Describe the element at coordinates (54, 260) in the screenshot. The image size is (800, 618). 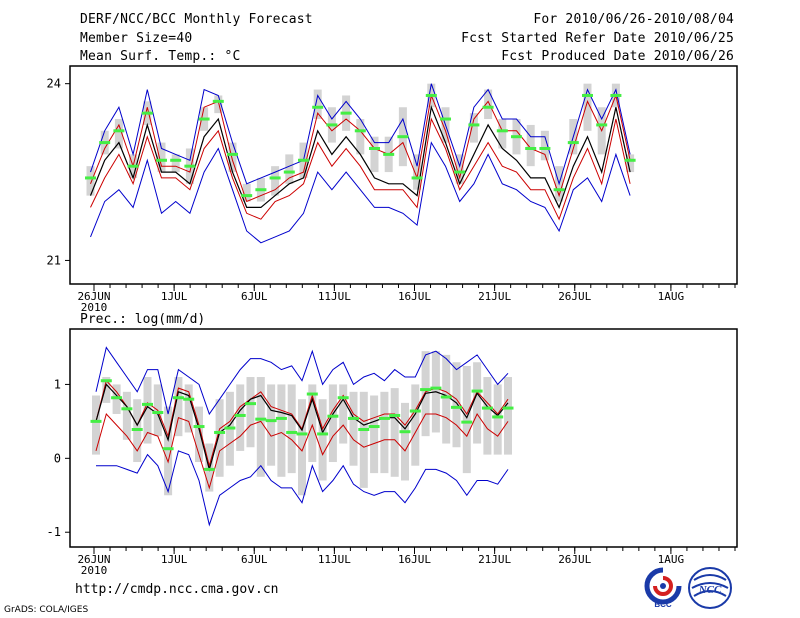
I see `y-tick-label: 21` at that location.